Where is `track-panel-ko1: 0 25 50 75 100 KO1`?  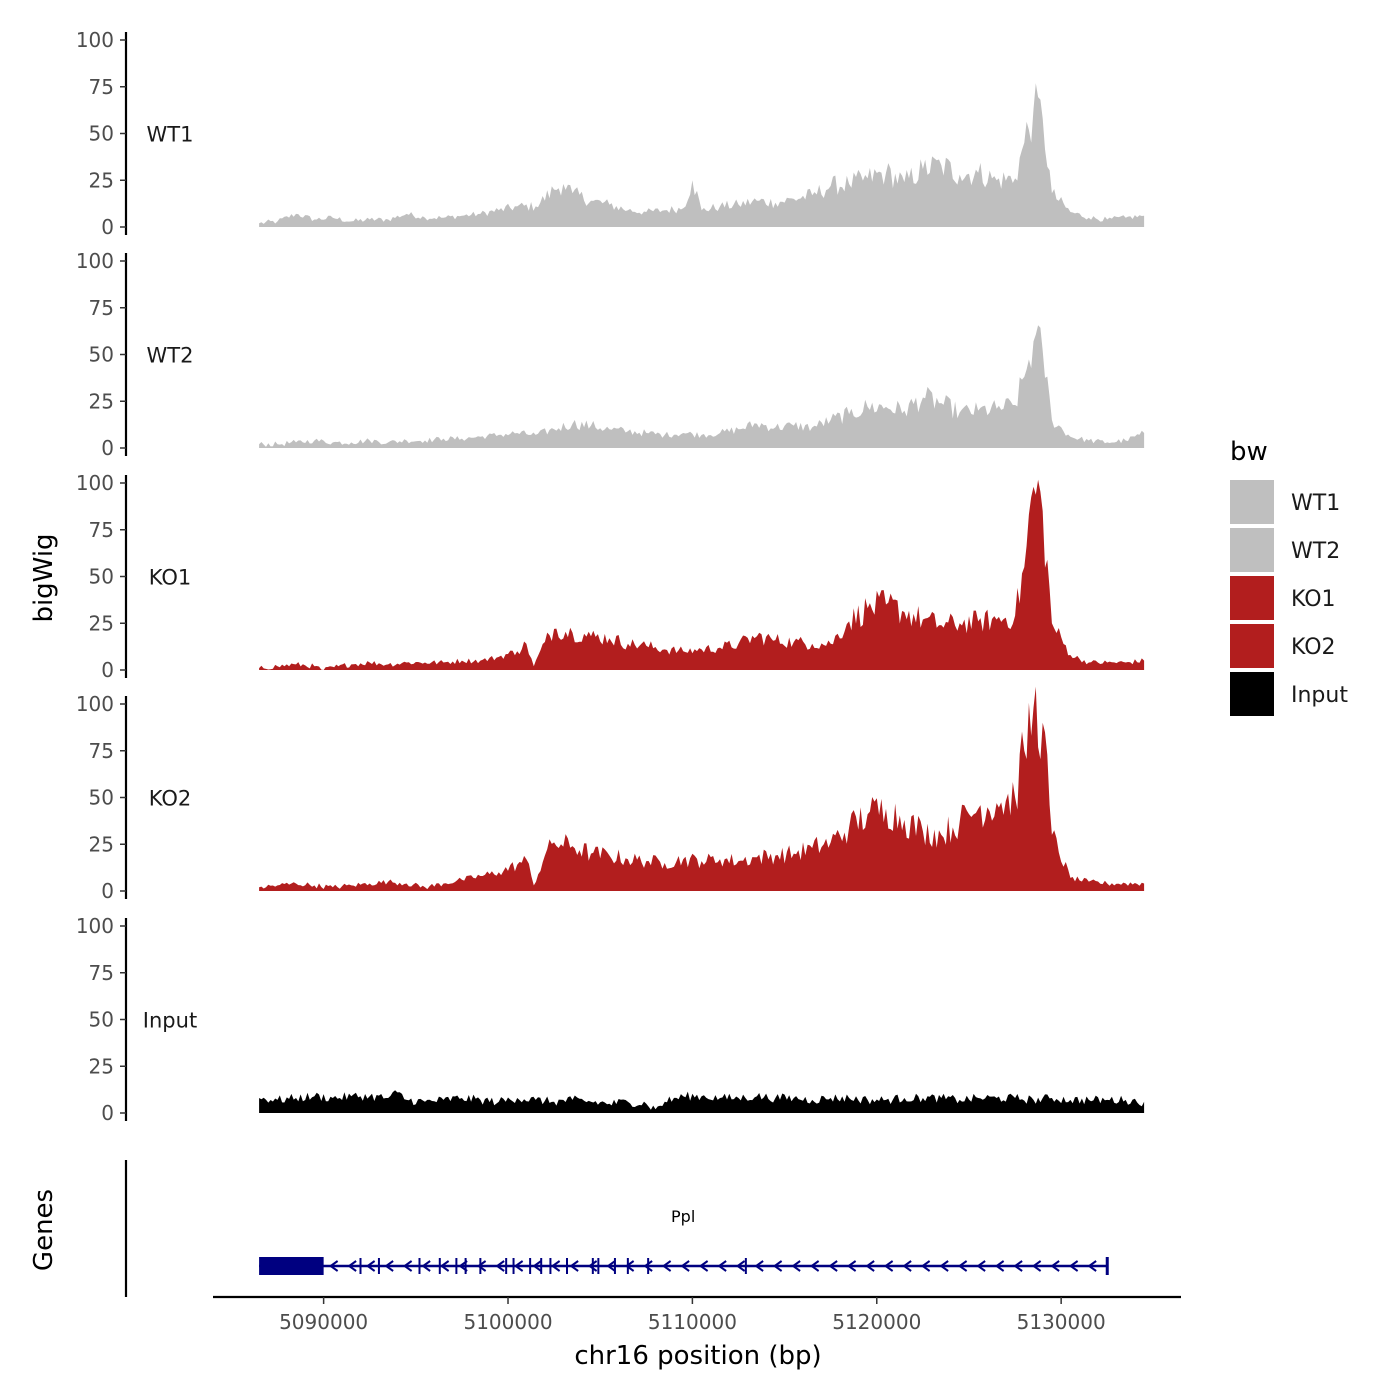
track-panel-ko1: 0 25 50 75 100 KO1 is located at coordinates (610, 576).